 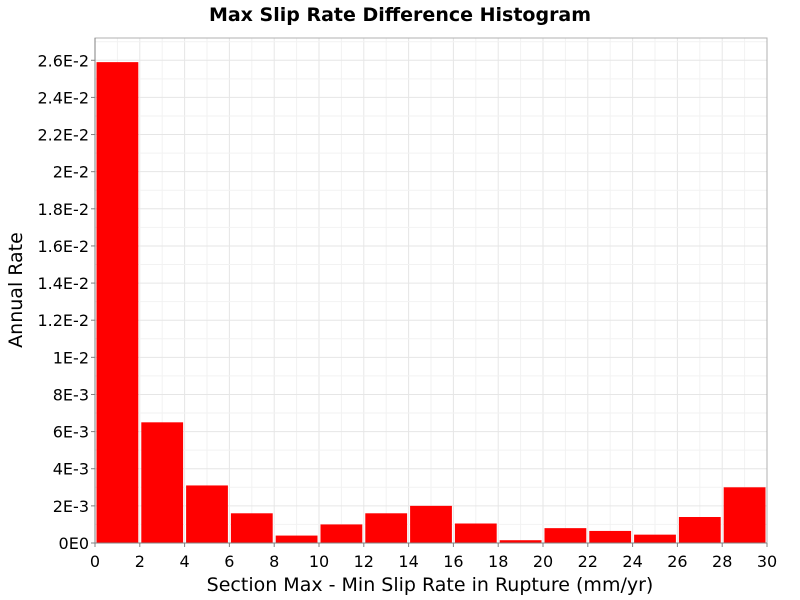 I want to click on x-tick-label: 8, so click(x=274, y=561).